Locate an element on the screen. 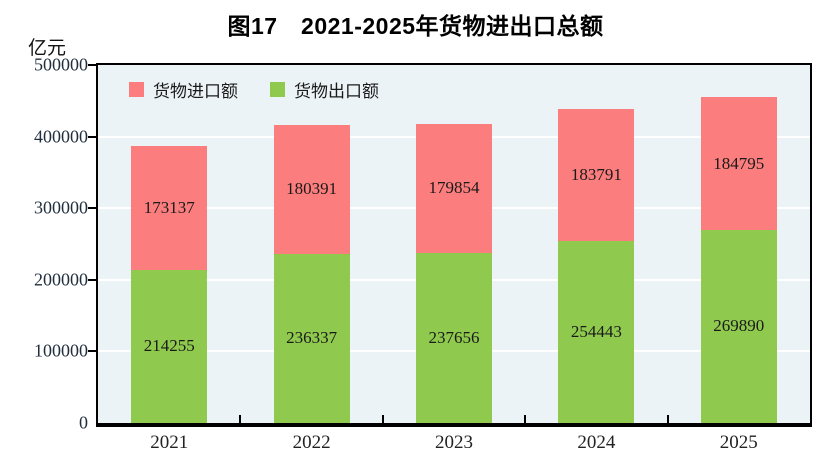 Image resolution: width=831 pixels, height=468 pixels. bar-value-label: 269890 is located at coordinates (739, 326).